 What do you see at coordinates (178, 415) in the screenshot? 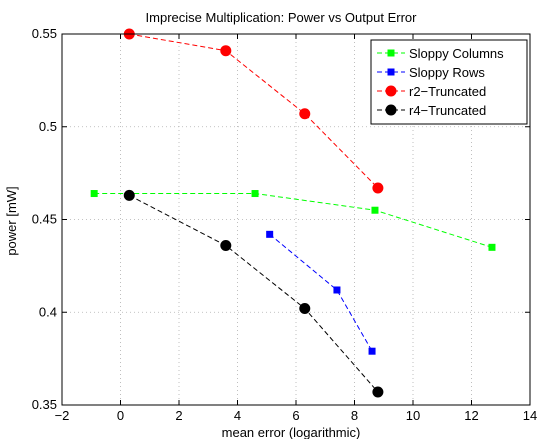
I see `x-tick-label: 2` at bounding box center [178, 415].